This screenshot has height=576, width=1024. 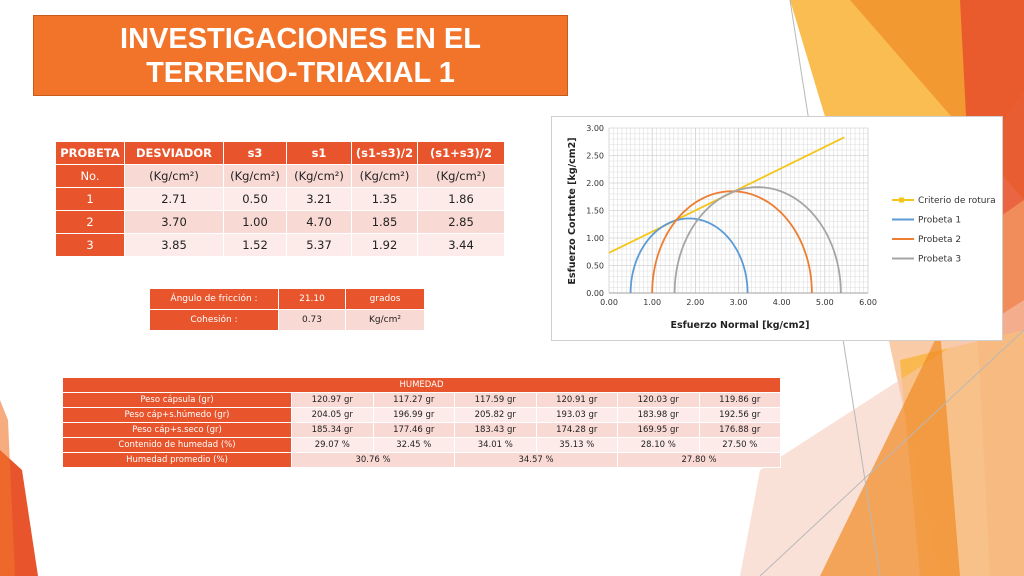 I want to click on y-tick-label: 3.00, so click(x=595, y=128).